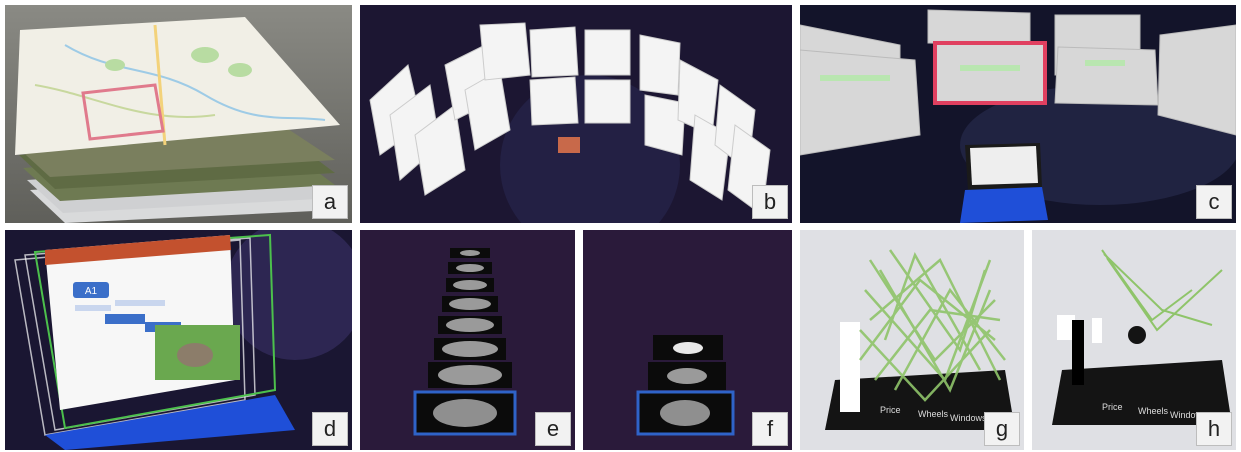 This screenshot has width=1241, height=452. I want to click on panel-d: A1 d, so click(178, 340).